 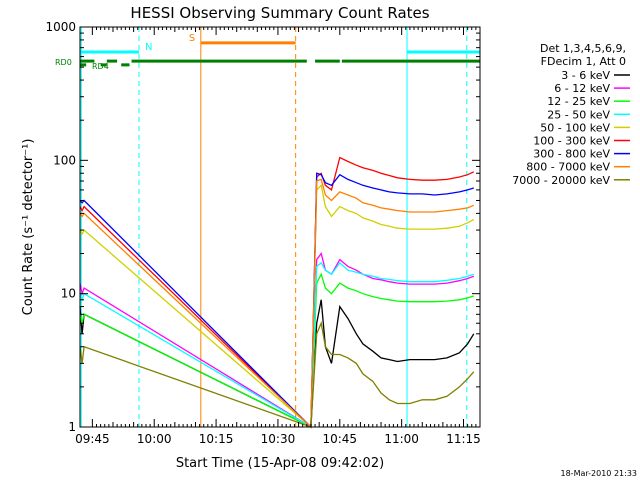 What do you see at coordinates (278, 439) in the screenshot?
I see `x-tick-label-3: 10:30` at bounding box center [278, 439].